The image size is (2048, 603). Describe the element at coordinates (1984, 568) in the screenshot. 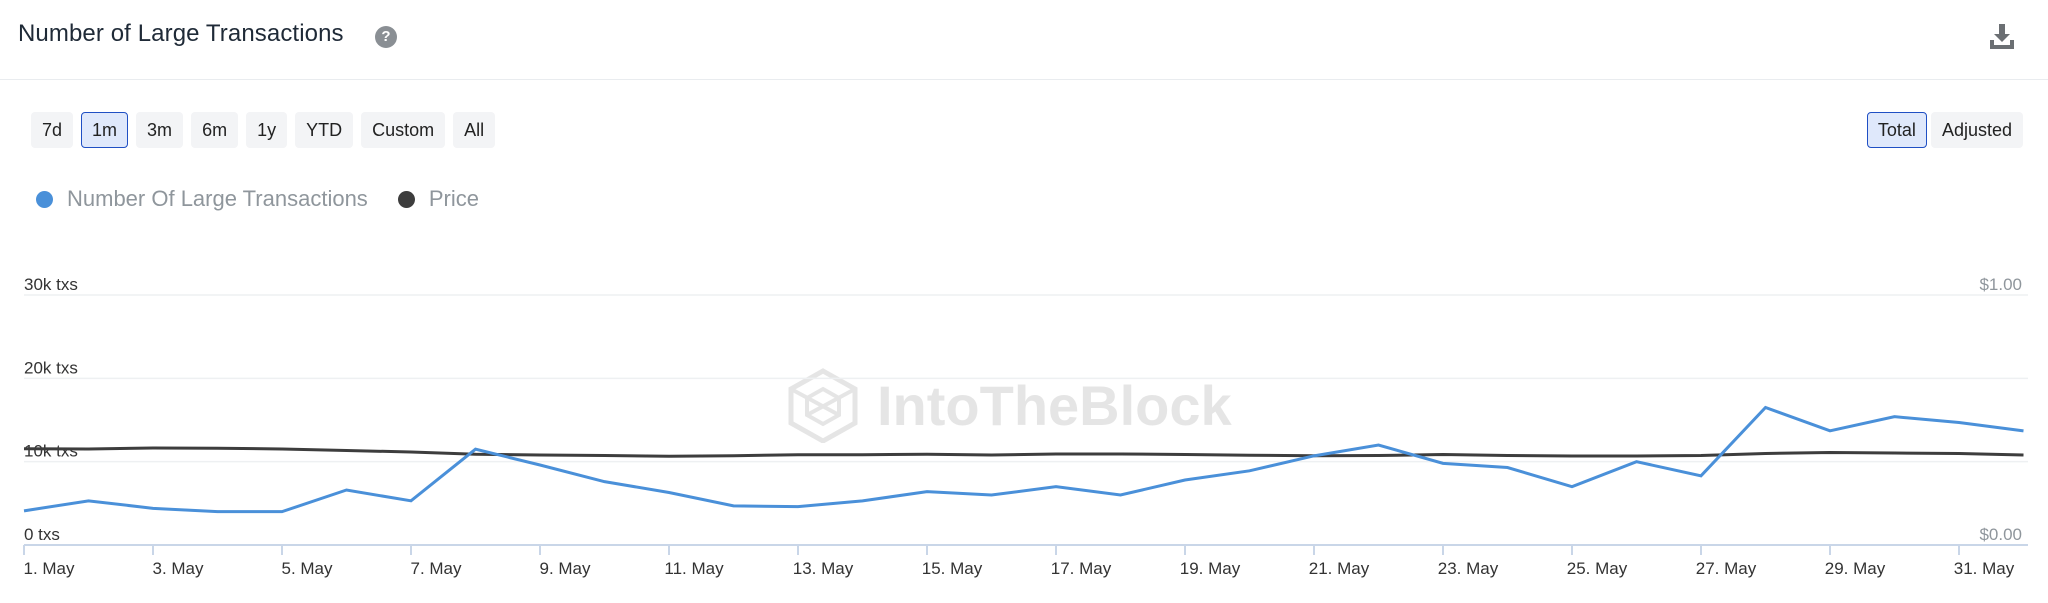

I see `x-tick-label: 31. May` at that location.